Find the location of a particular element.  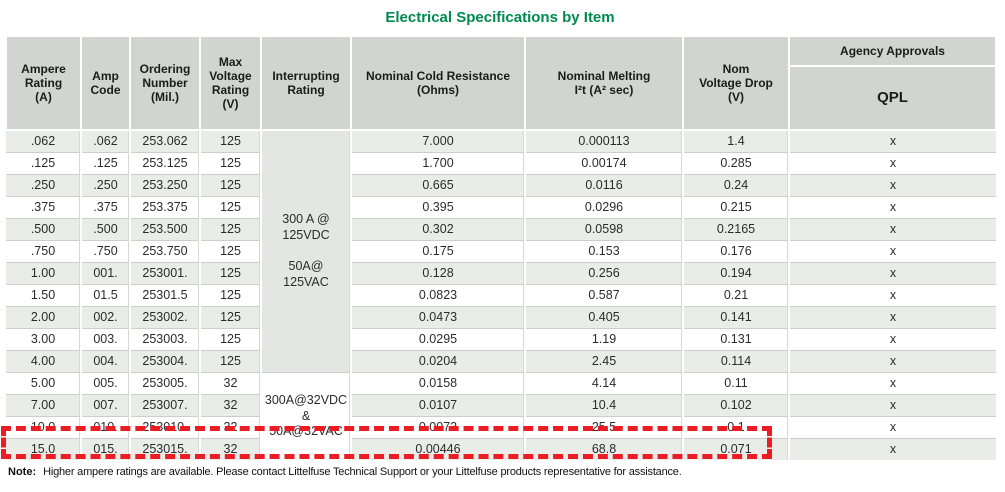

cell-cold-resistance: 0.0204 is located at coordinates (438, 361).